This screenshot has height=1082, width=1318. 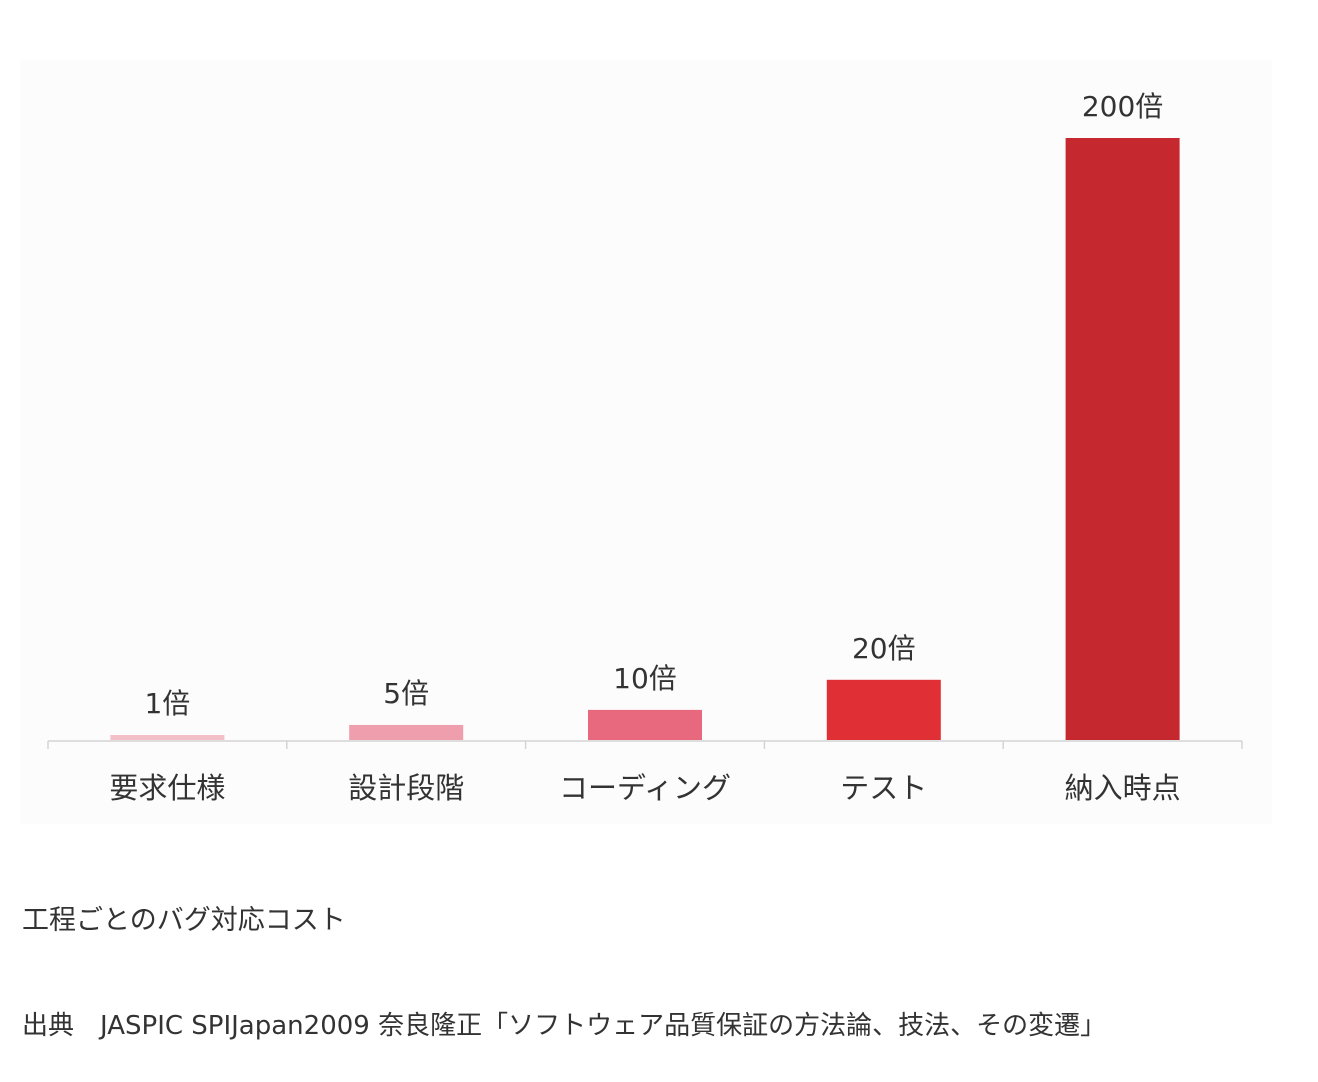 I want to click on source-label: 出典, so click(x=48, y=1026).